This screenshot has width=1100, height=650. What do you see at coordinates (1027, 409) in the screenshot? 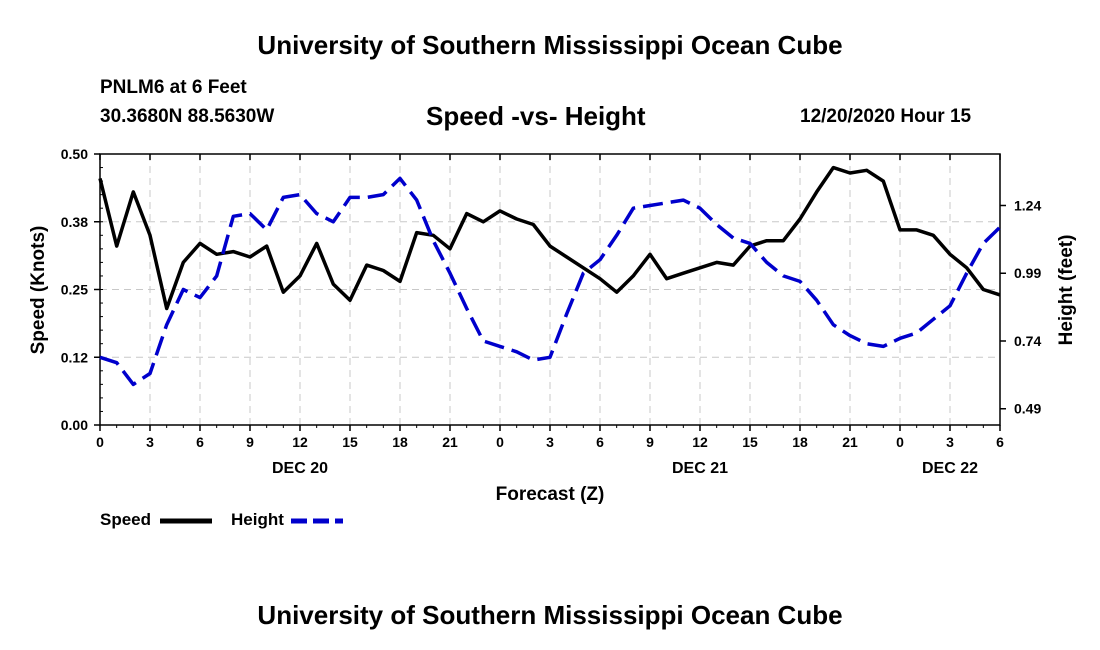
I see `y2-tick-label: 0.49` at bounding box center [1027, 409].